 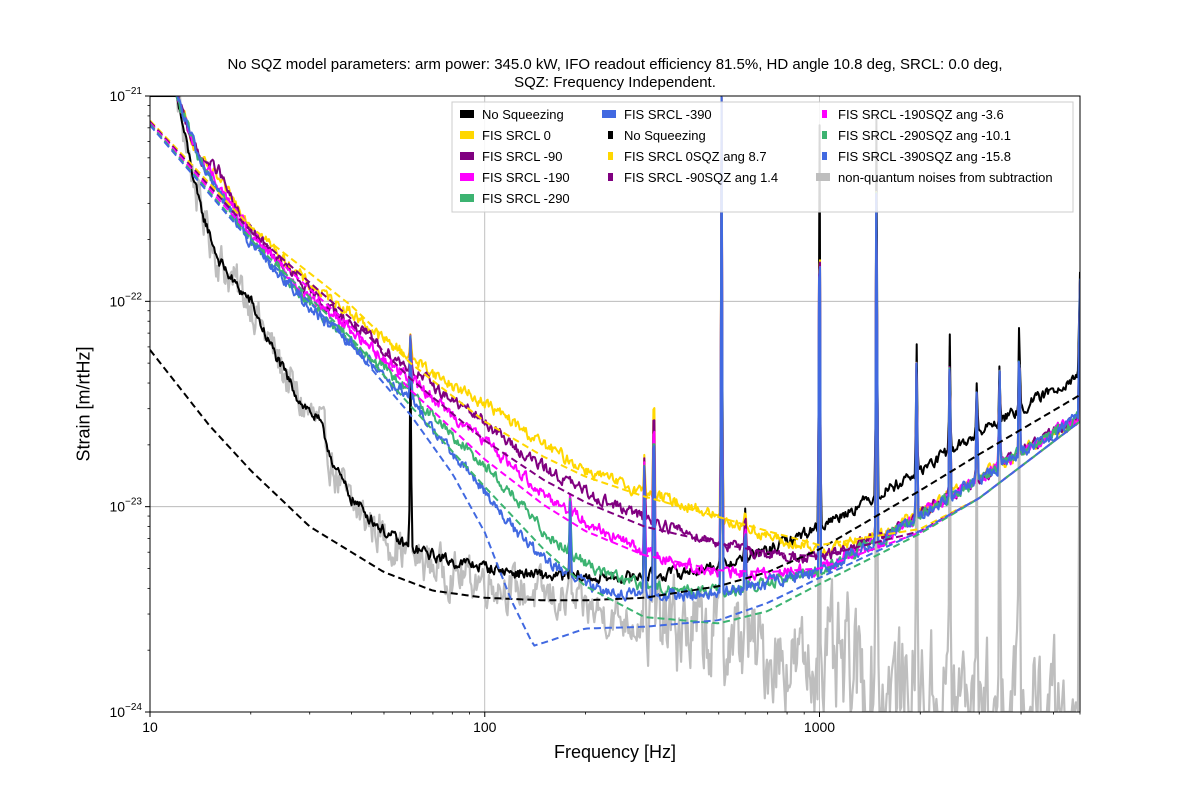 What do you see at coordinates (615, 752) in the screenshot?
I see `x-axis-label: Frequency [Hz]` at bounding box center [615, 752].